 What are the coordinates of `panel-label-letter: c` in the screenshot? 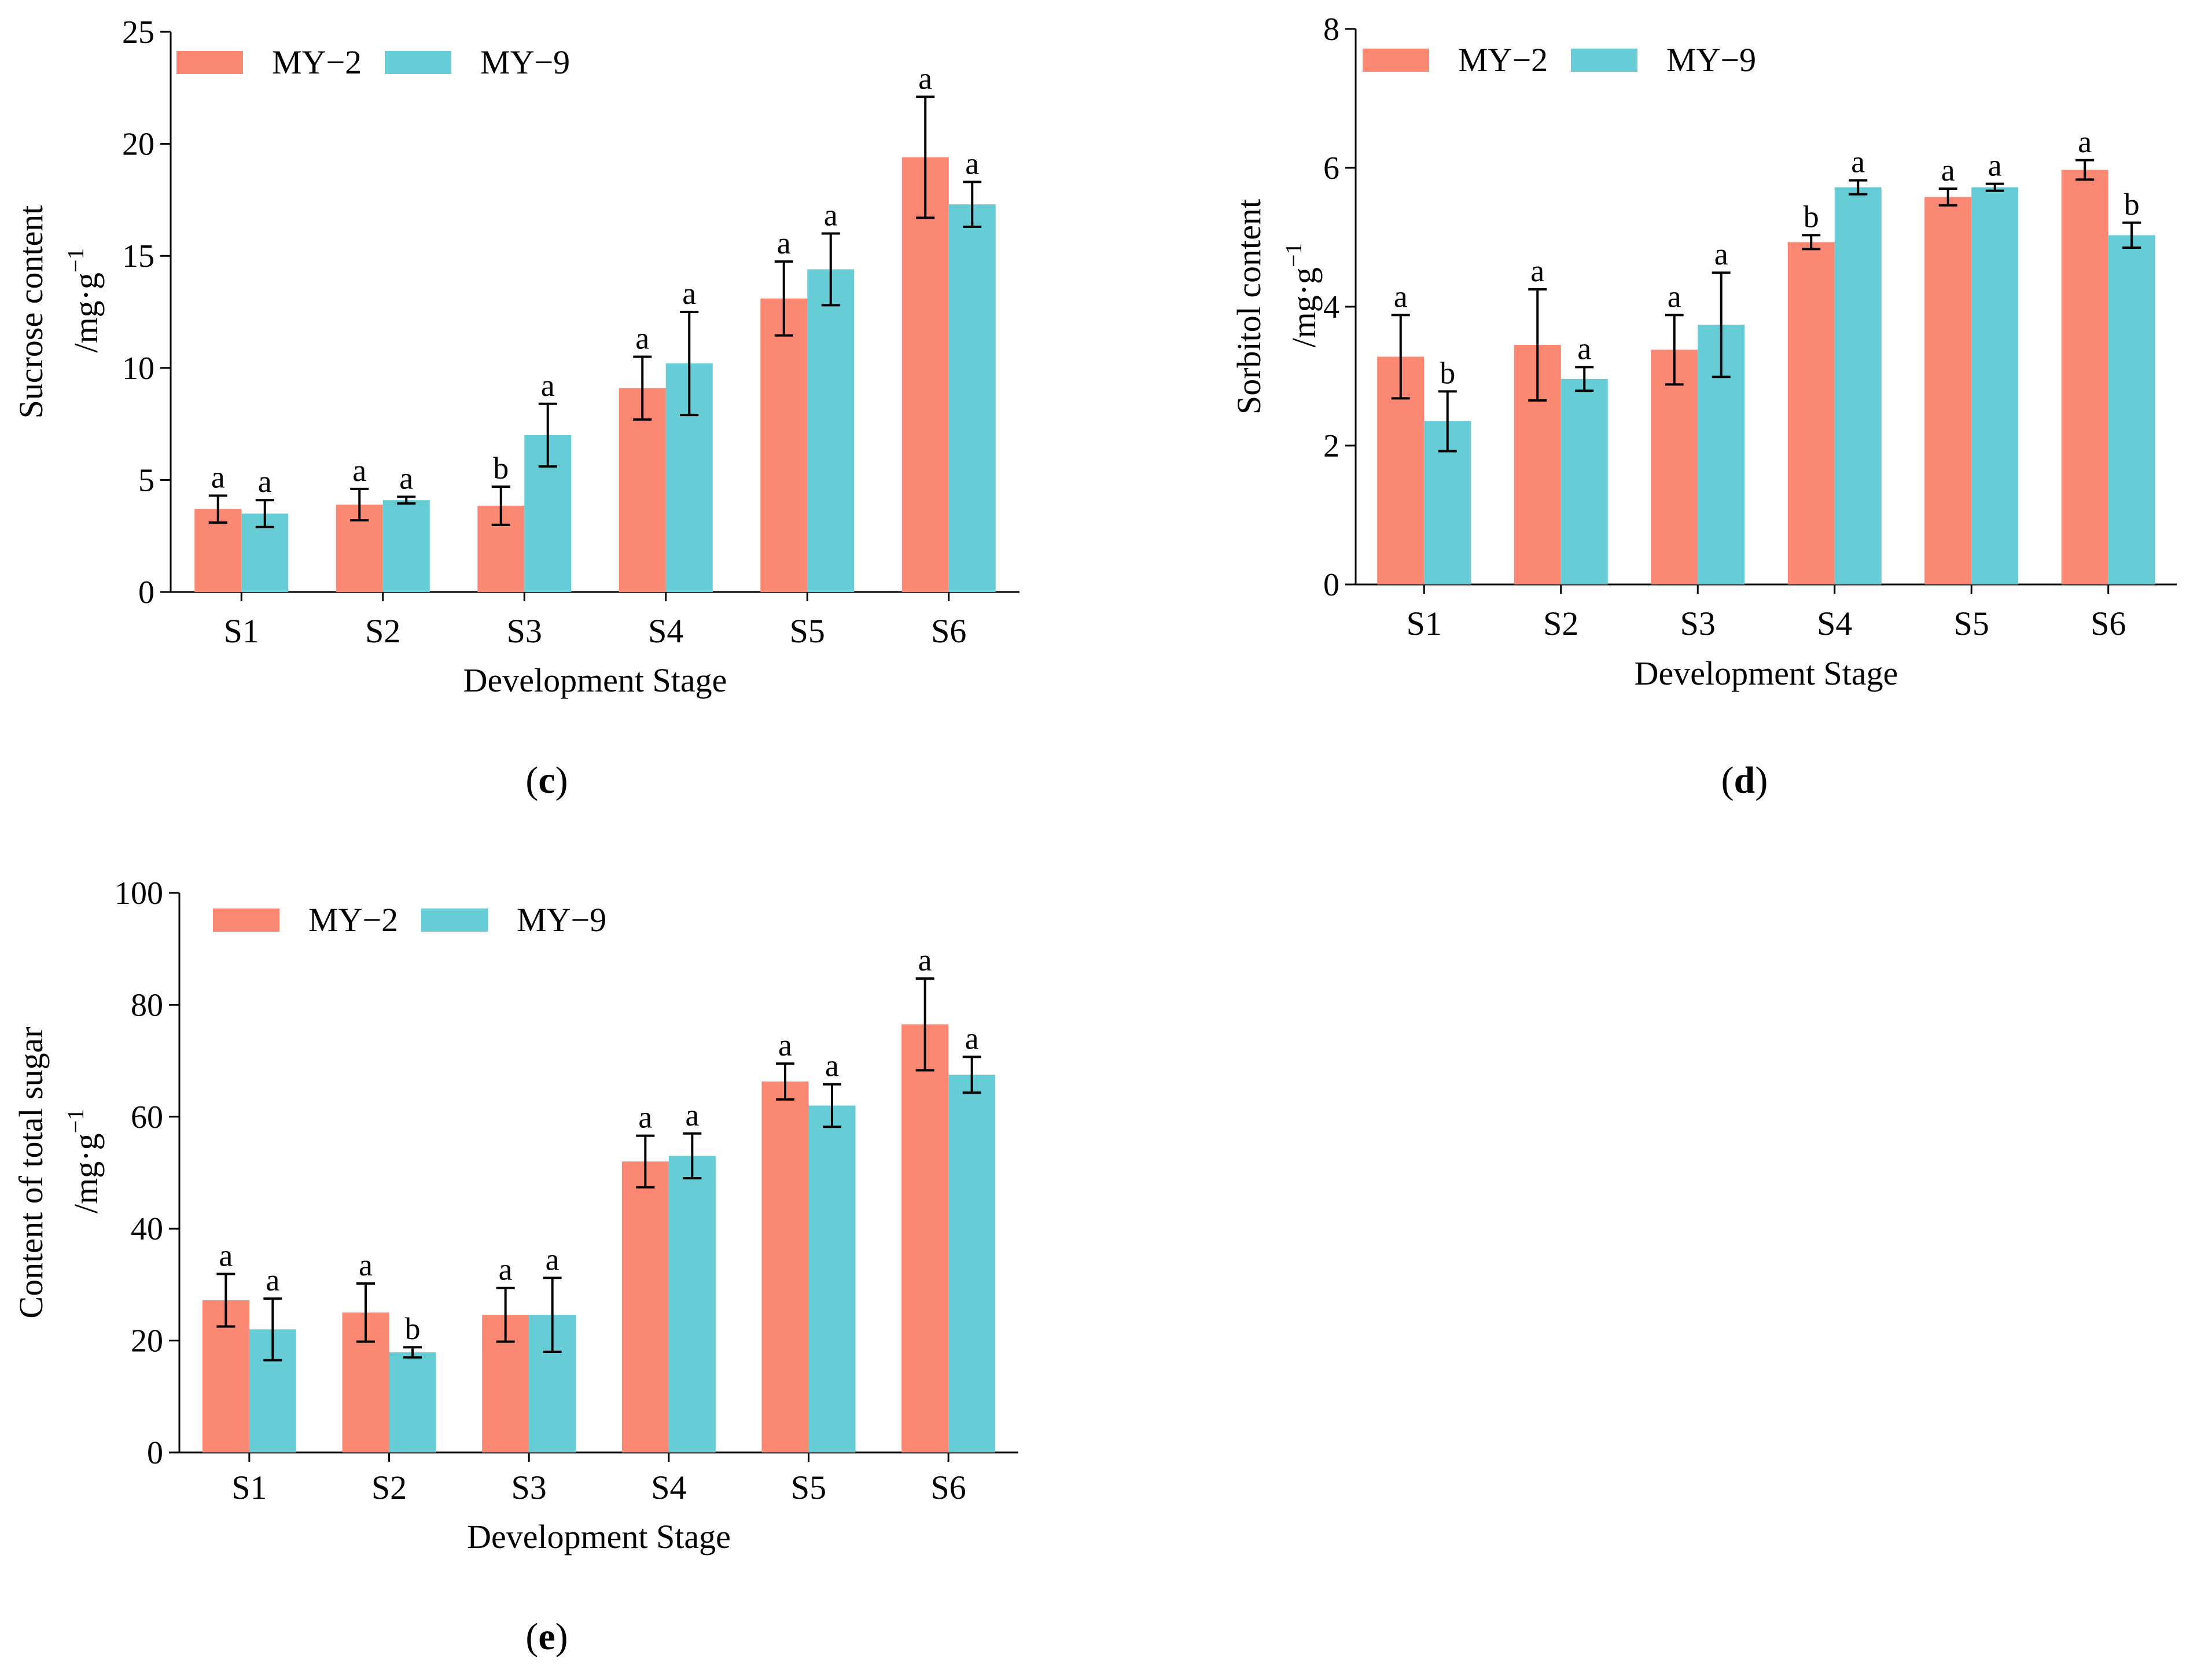 It's located at (546, 780).